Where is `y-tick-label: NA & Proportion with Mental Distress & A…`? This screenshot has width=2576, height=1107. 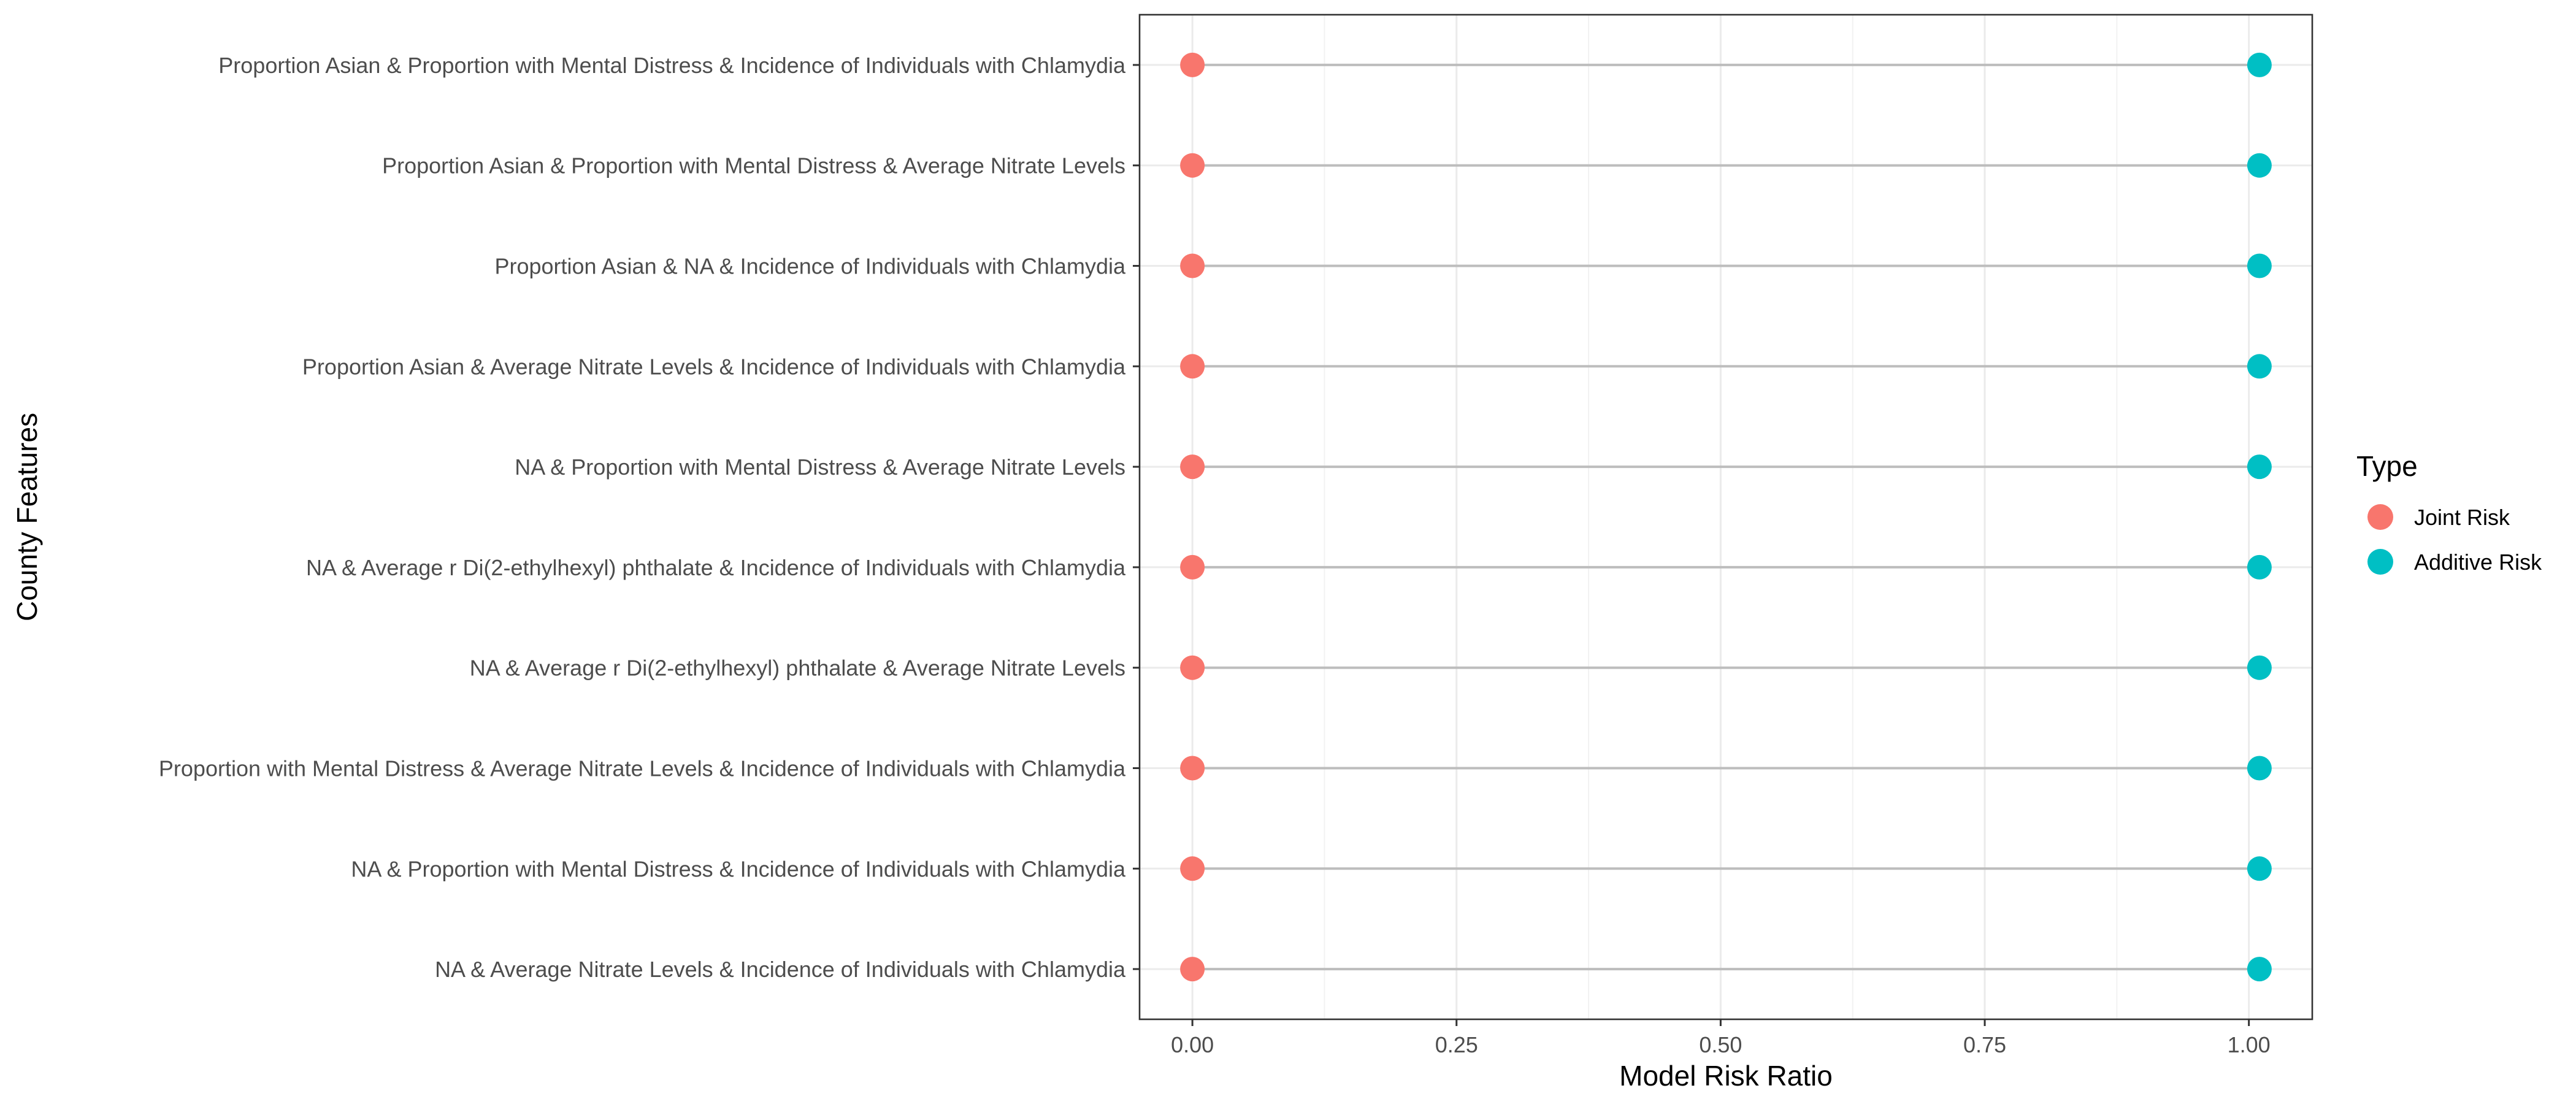 y-tick-label: NA & Proportion with Mental Distress & A… is located at coordinates (820, 467).